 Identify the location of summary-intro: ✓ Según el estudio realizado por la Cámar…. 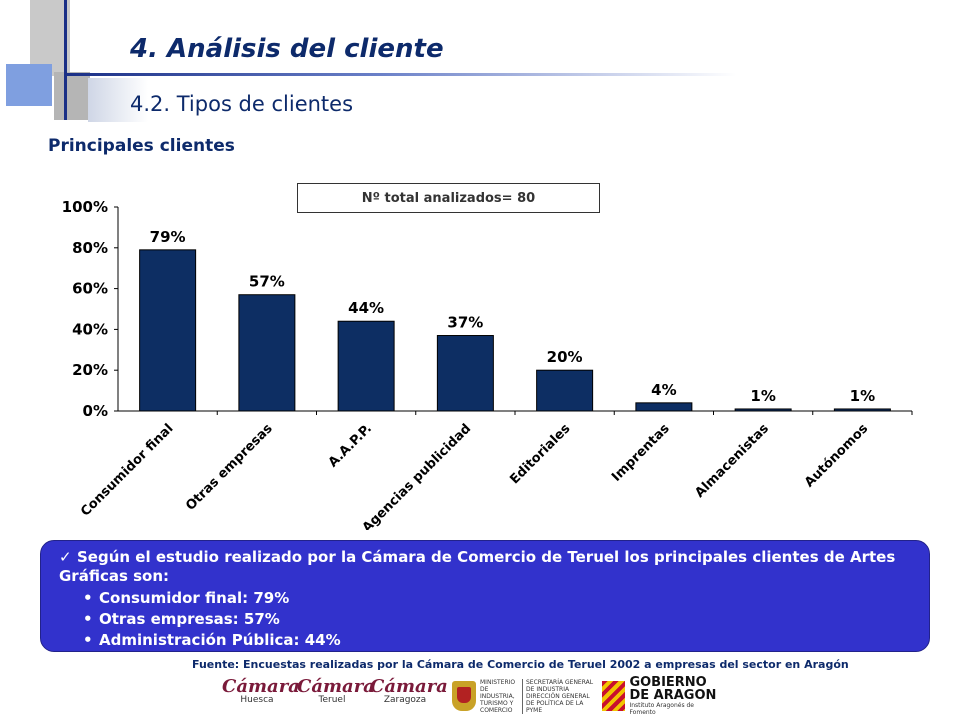
(489, 567).